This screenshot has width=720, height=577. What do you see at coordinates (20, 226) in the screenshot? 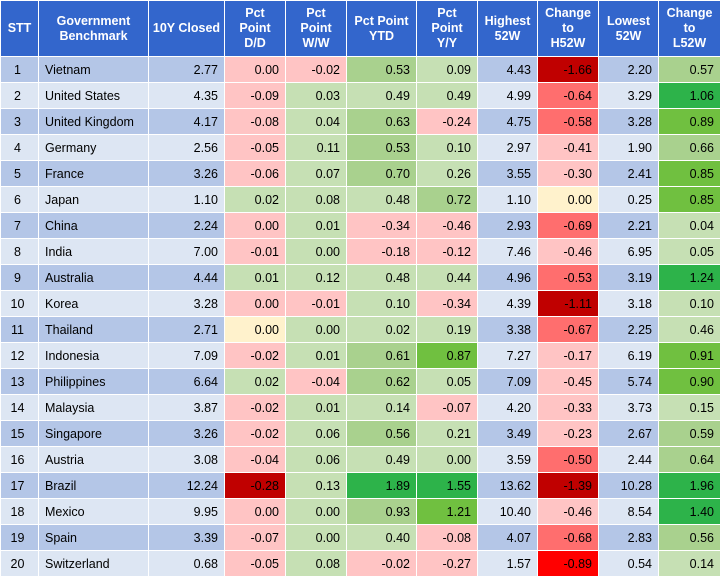
I see `row-number: 7` at bounding box center [20, 226].